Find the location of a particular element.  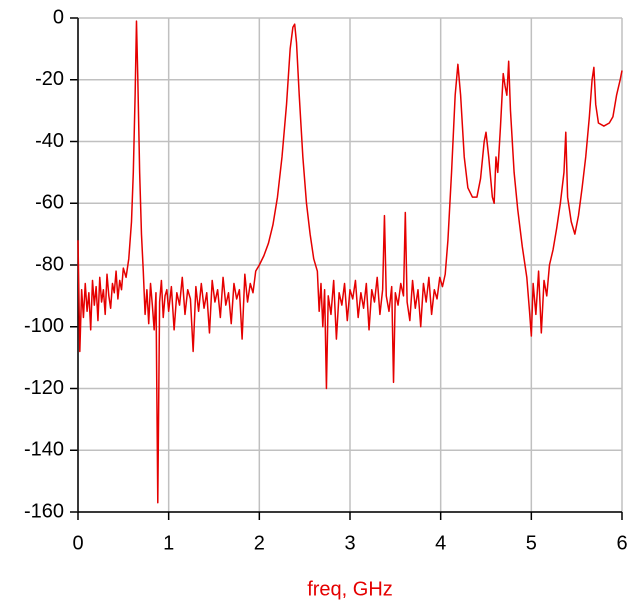

y-tick-label: -140 is located at coordinates (44, 450).